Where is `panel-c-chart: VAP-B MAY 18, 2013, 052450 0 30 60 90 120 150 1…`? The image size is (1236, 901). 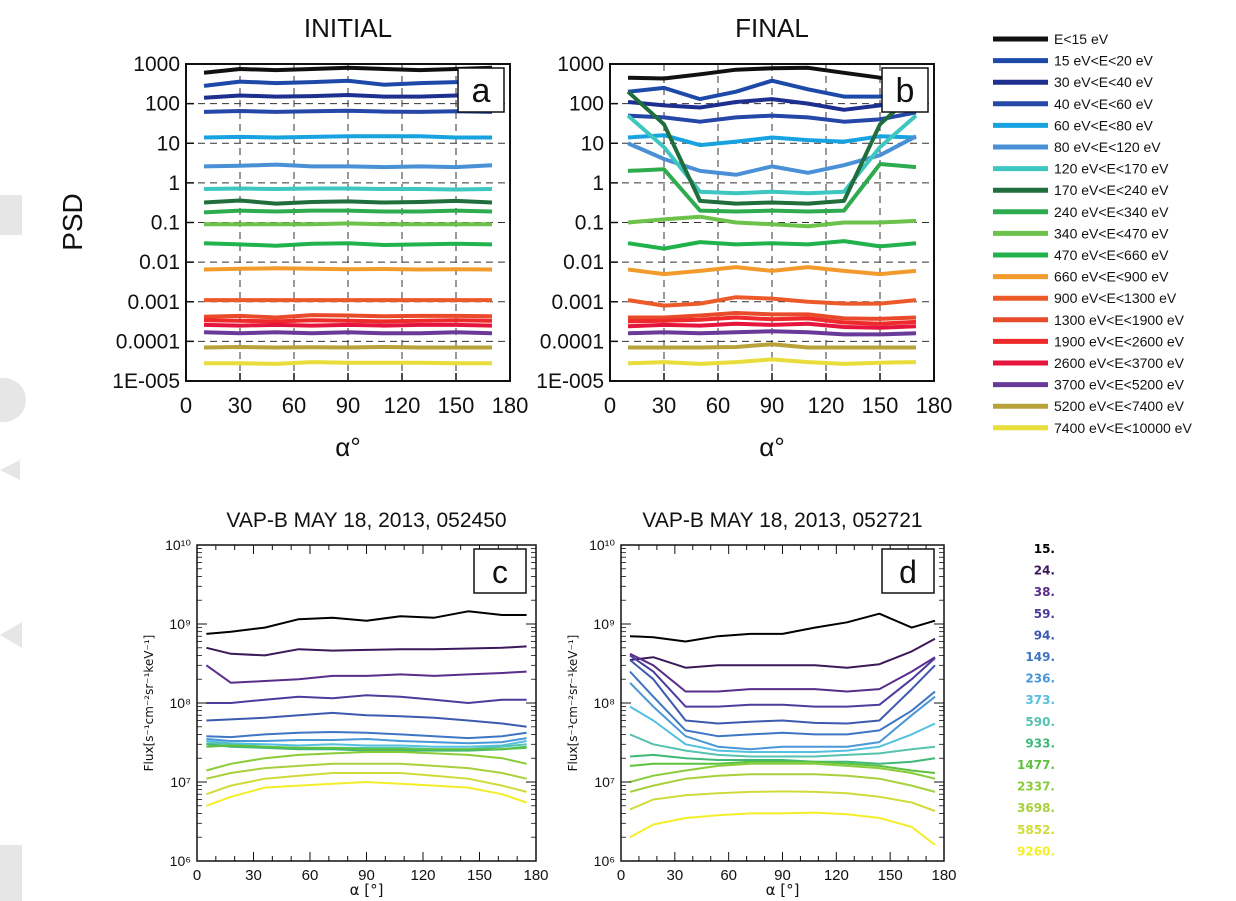
panel-c-chart: VAP-B MAY 18, 2013, 052450 0 30 60 90 120 150 1… is located at coordinates (345, 704).